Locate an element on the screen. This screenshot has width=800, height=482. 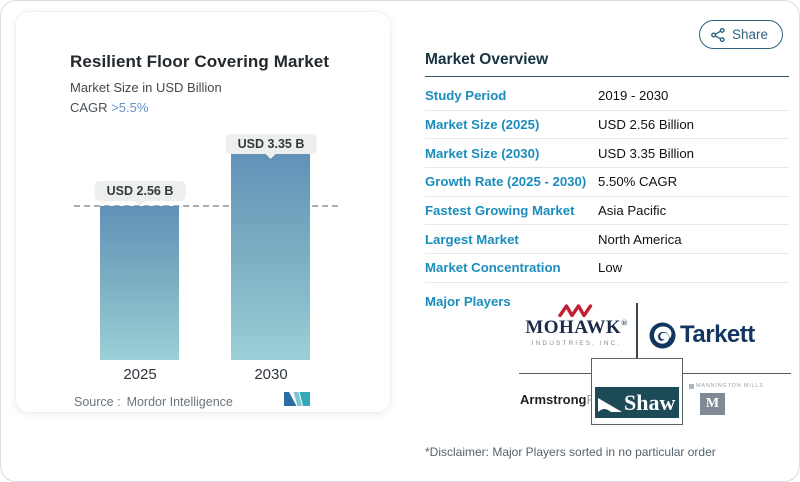
shaw-mark: Shaw is located at coordinates (637, 402).